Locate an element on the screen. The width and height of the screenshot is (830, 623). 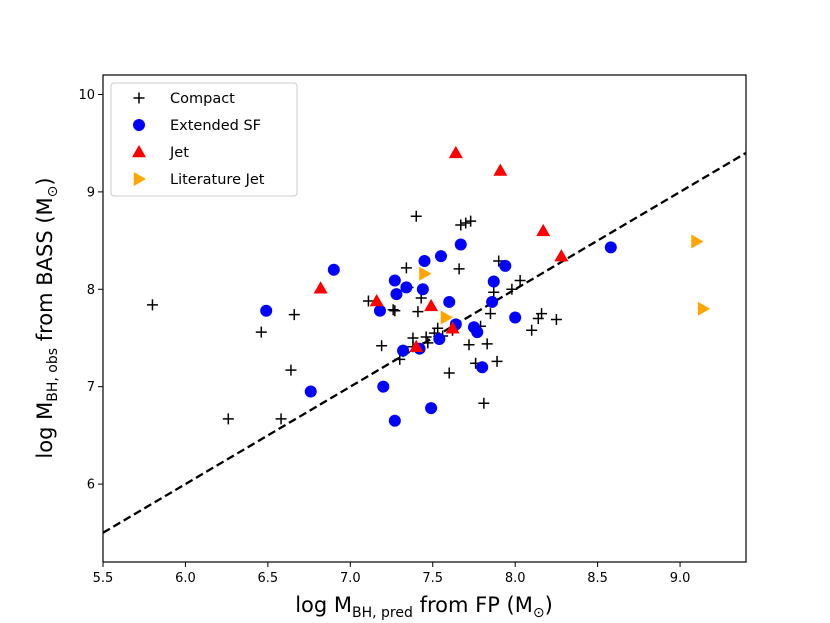
y-axis-label-base: log M is located at coordinates (45, 430).